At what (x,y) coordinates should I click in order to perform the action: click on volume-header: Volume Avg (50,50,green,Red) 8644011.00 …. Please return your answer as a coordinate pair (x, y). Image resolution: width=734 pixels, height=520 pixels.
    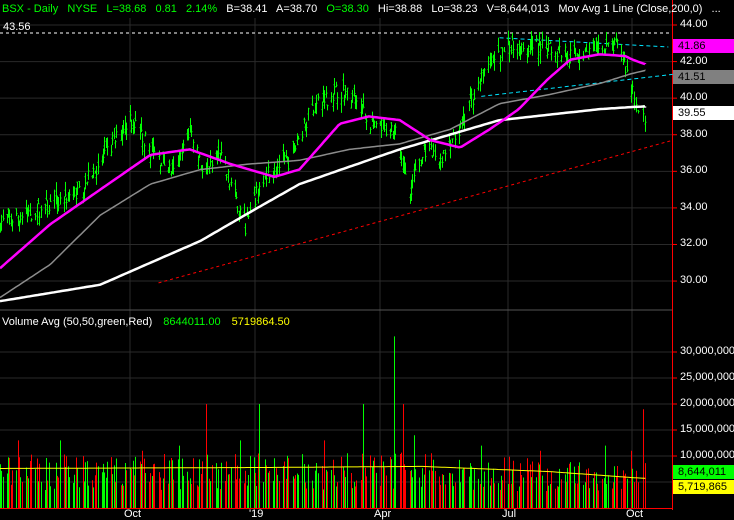
    Looking at the image, I should click on (150, 322).